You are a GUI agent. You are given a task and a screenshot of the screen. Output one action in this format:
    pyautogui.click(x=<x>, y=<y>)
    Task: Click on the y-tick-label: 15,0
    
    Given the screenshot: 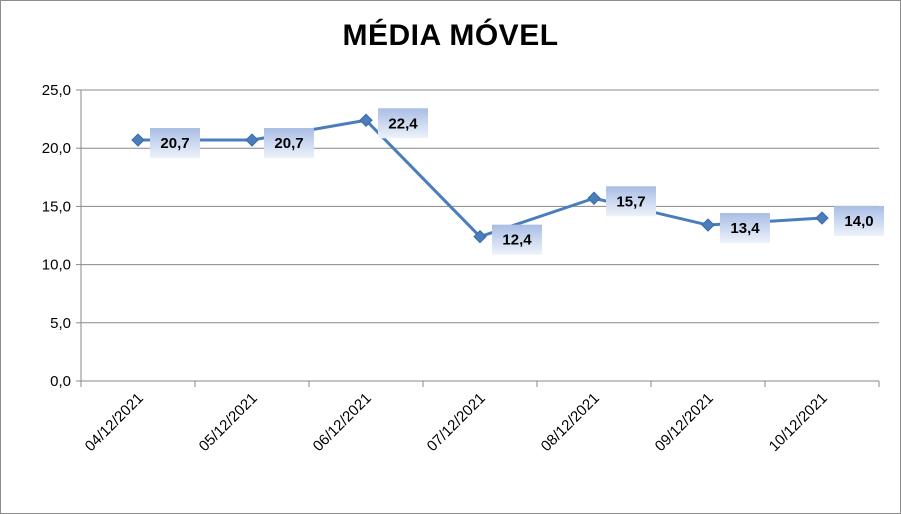 What is the action you would take?
    pyautogui.click(x=56, y=206)
    